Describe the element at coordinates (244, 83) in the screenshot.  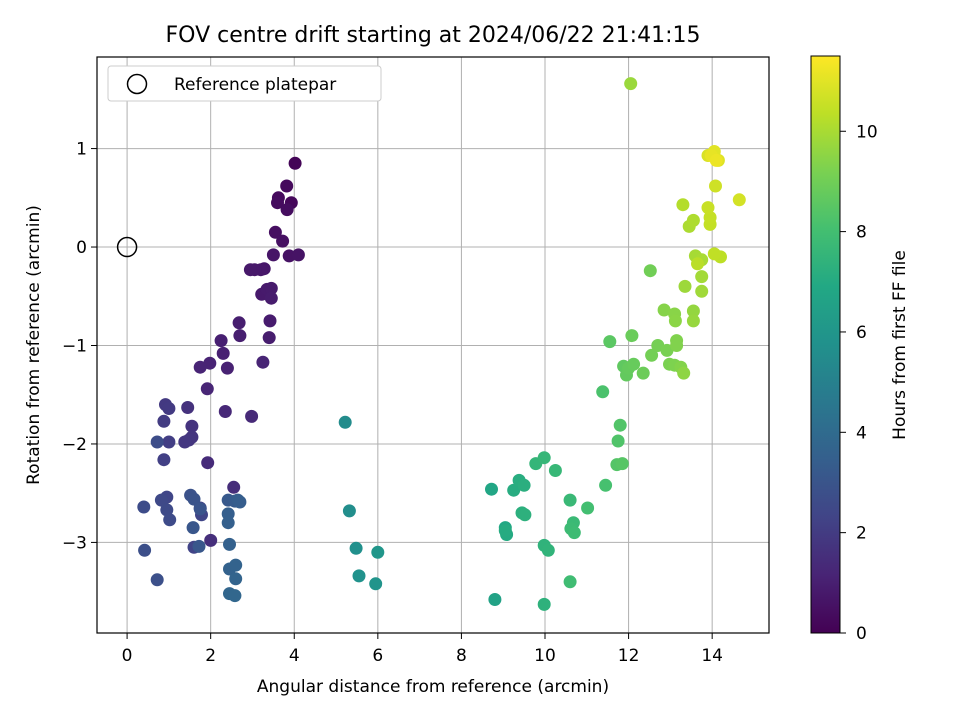
I see `legend-frame` at that location.